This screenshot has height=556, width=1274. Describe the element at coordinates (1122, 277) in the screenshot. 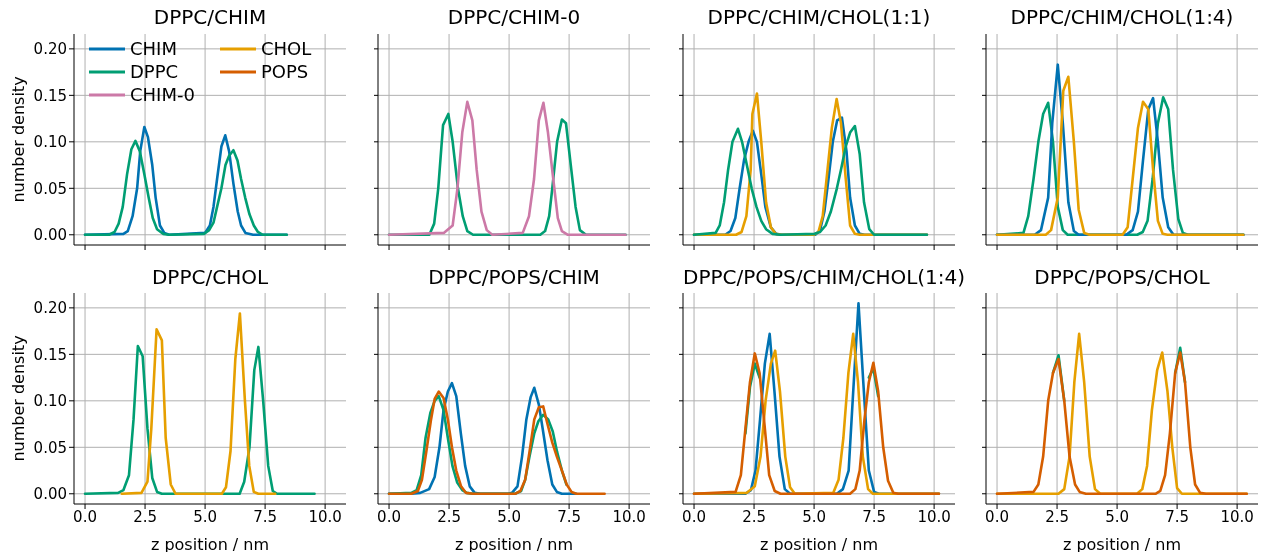

I see `chart-title: DPPC/POPS/CHOL` at that location.